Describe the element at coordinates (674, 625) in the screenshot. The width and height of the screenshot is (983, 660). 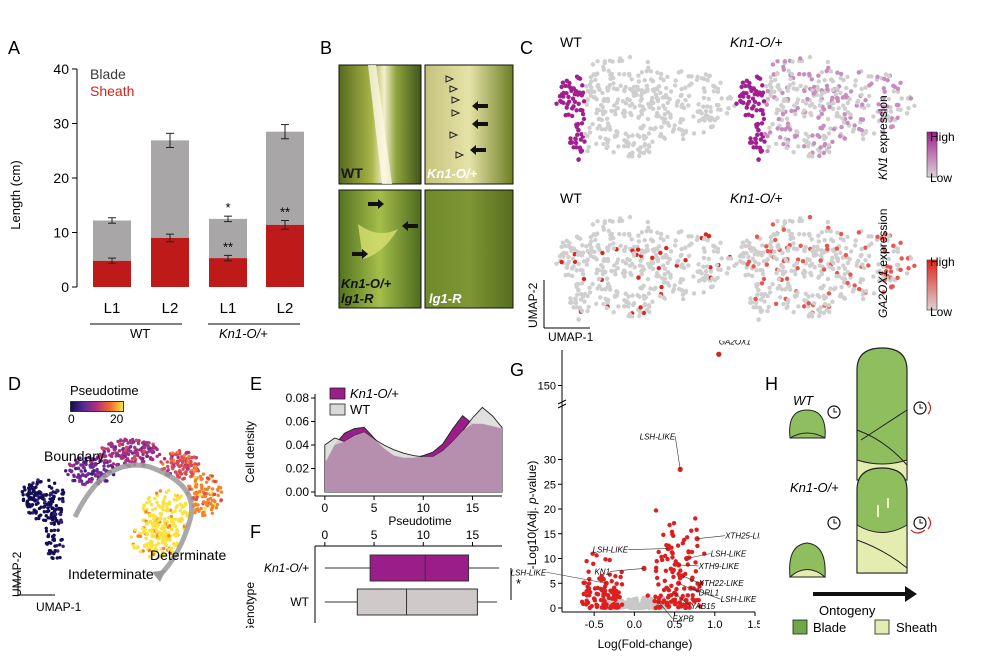
I see `g-x-tick-label: 0.5` at that location.